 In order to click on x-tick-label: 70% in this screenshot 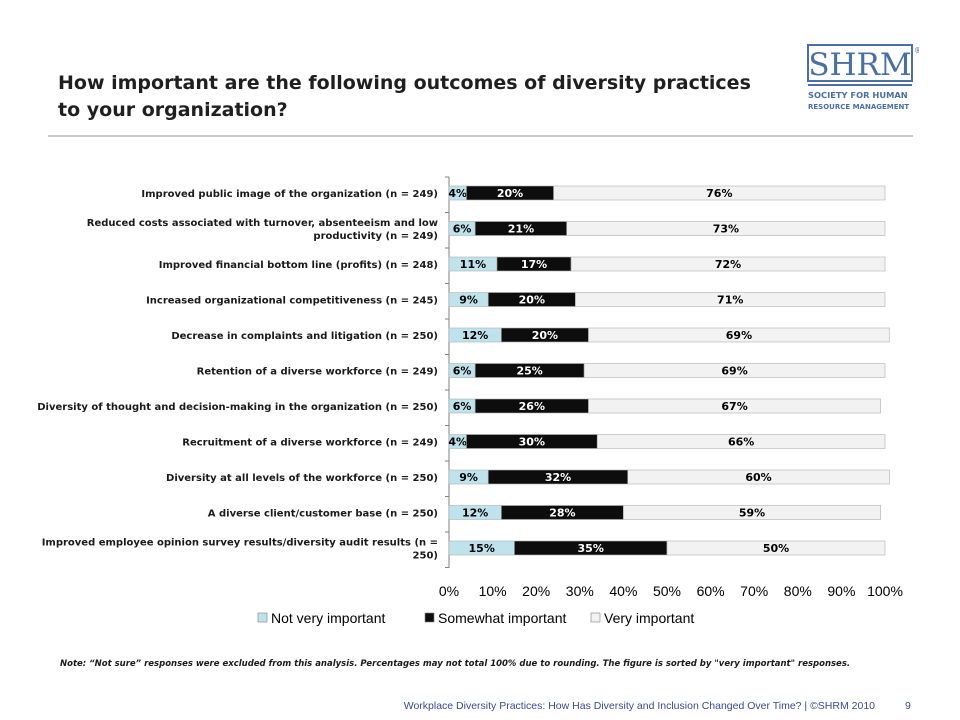, I will do `click(754, 591)`.